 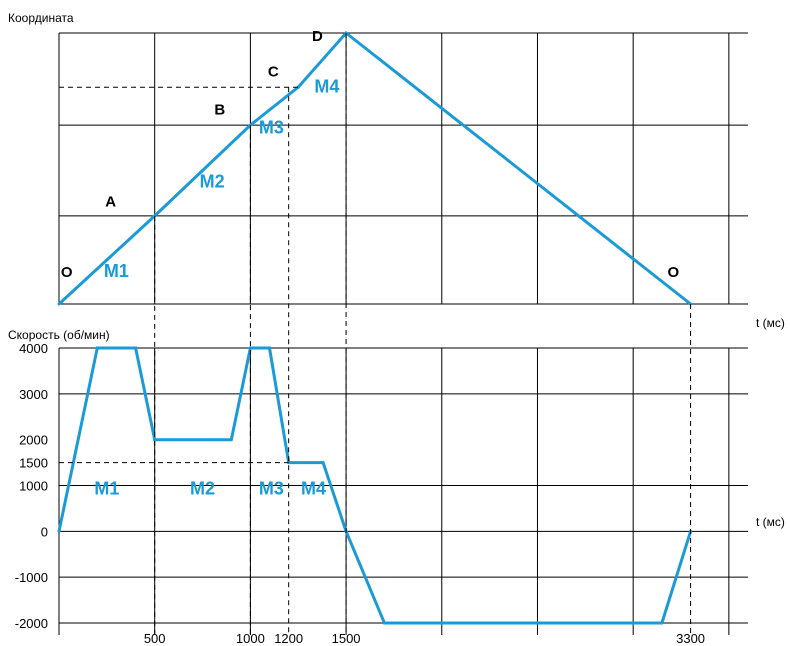 I want to click on y-tick-label: -2000, so click(x=31, y=623).